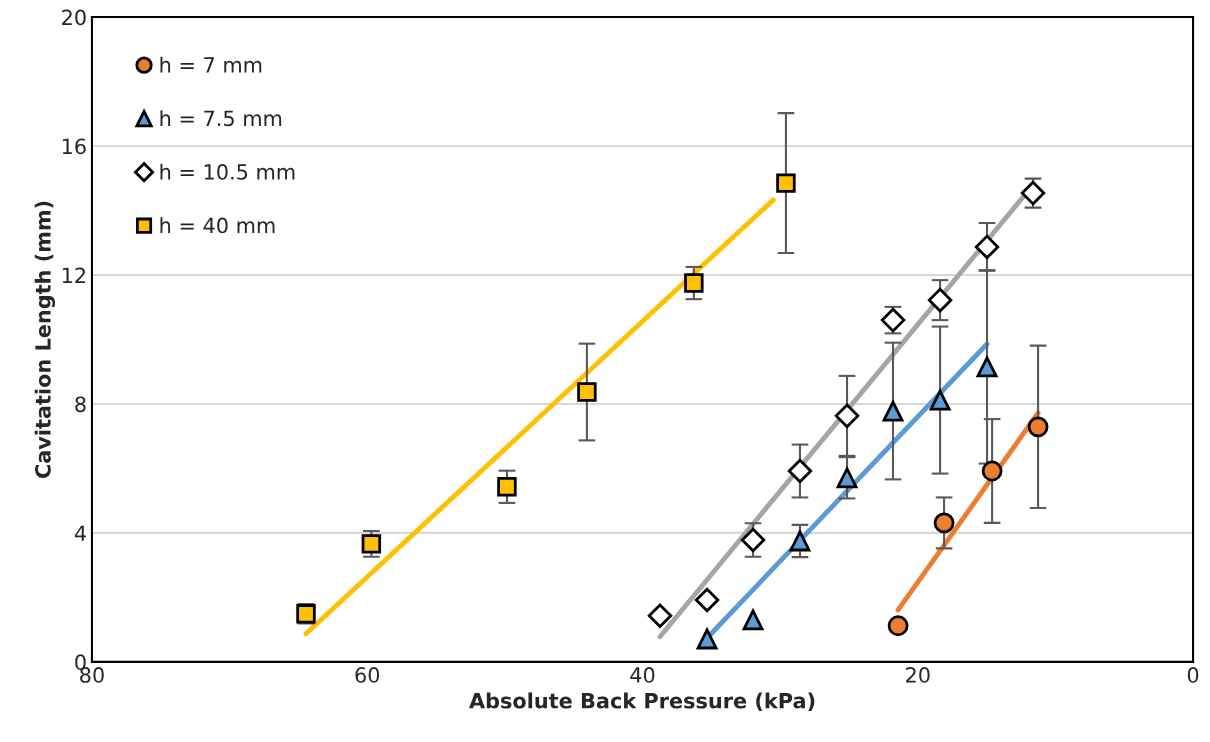 Image resolution: width=1210 pixels, height=742 pixels. Describe the element at coordinates (367, 675) in the screenshot. I see `x-tick-label: 60` at that location.